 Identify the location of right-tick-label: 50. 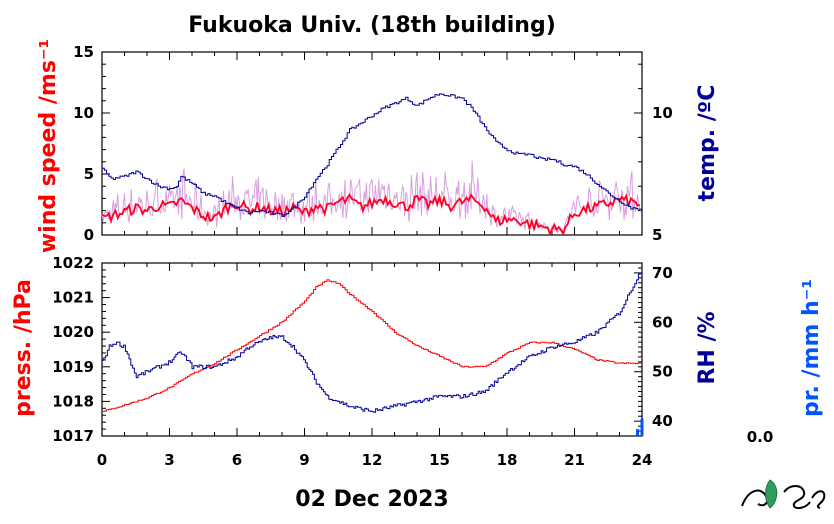
(662, 372).